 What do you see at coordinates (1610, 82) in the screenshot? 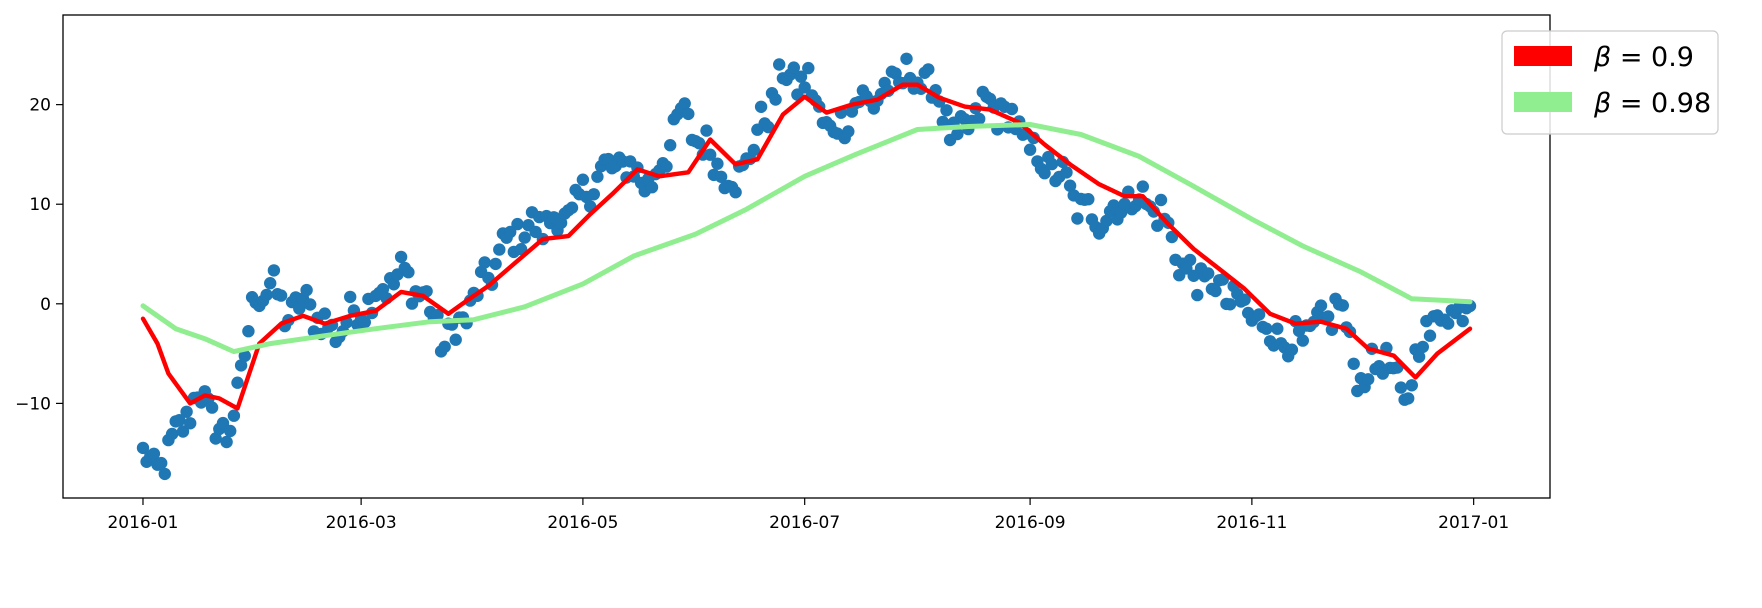
I see `legend: β = 0.9 β = 0.98` at bounding box center [1610, 82].